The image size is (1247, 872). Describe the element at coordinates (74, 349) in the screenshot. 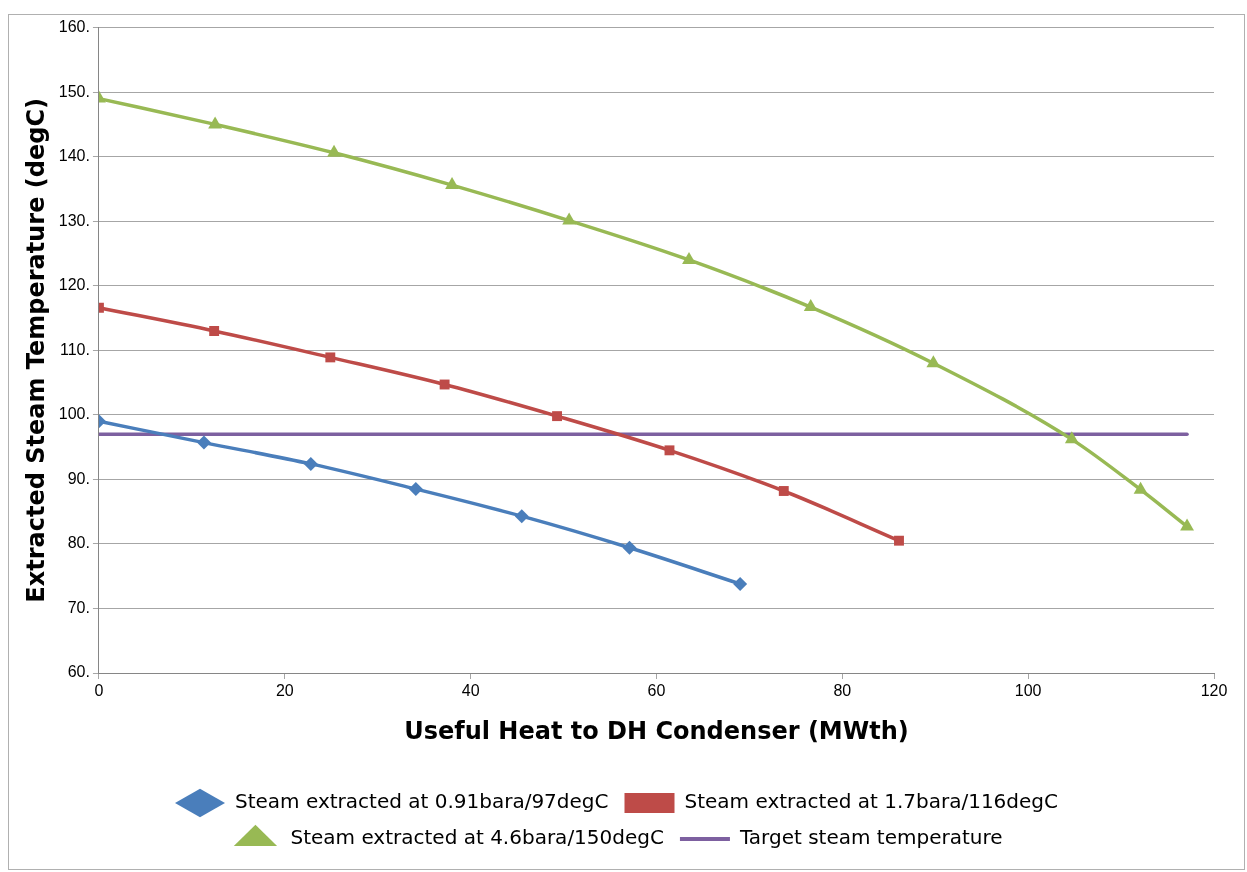

I see `y-tick-label: 110.` at that location.